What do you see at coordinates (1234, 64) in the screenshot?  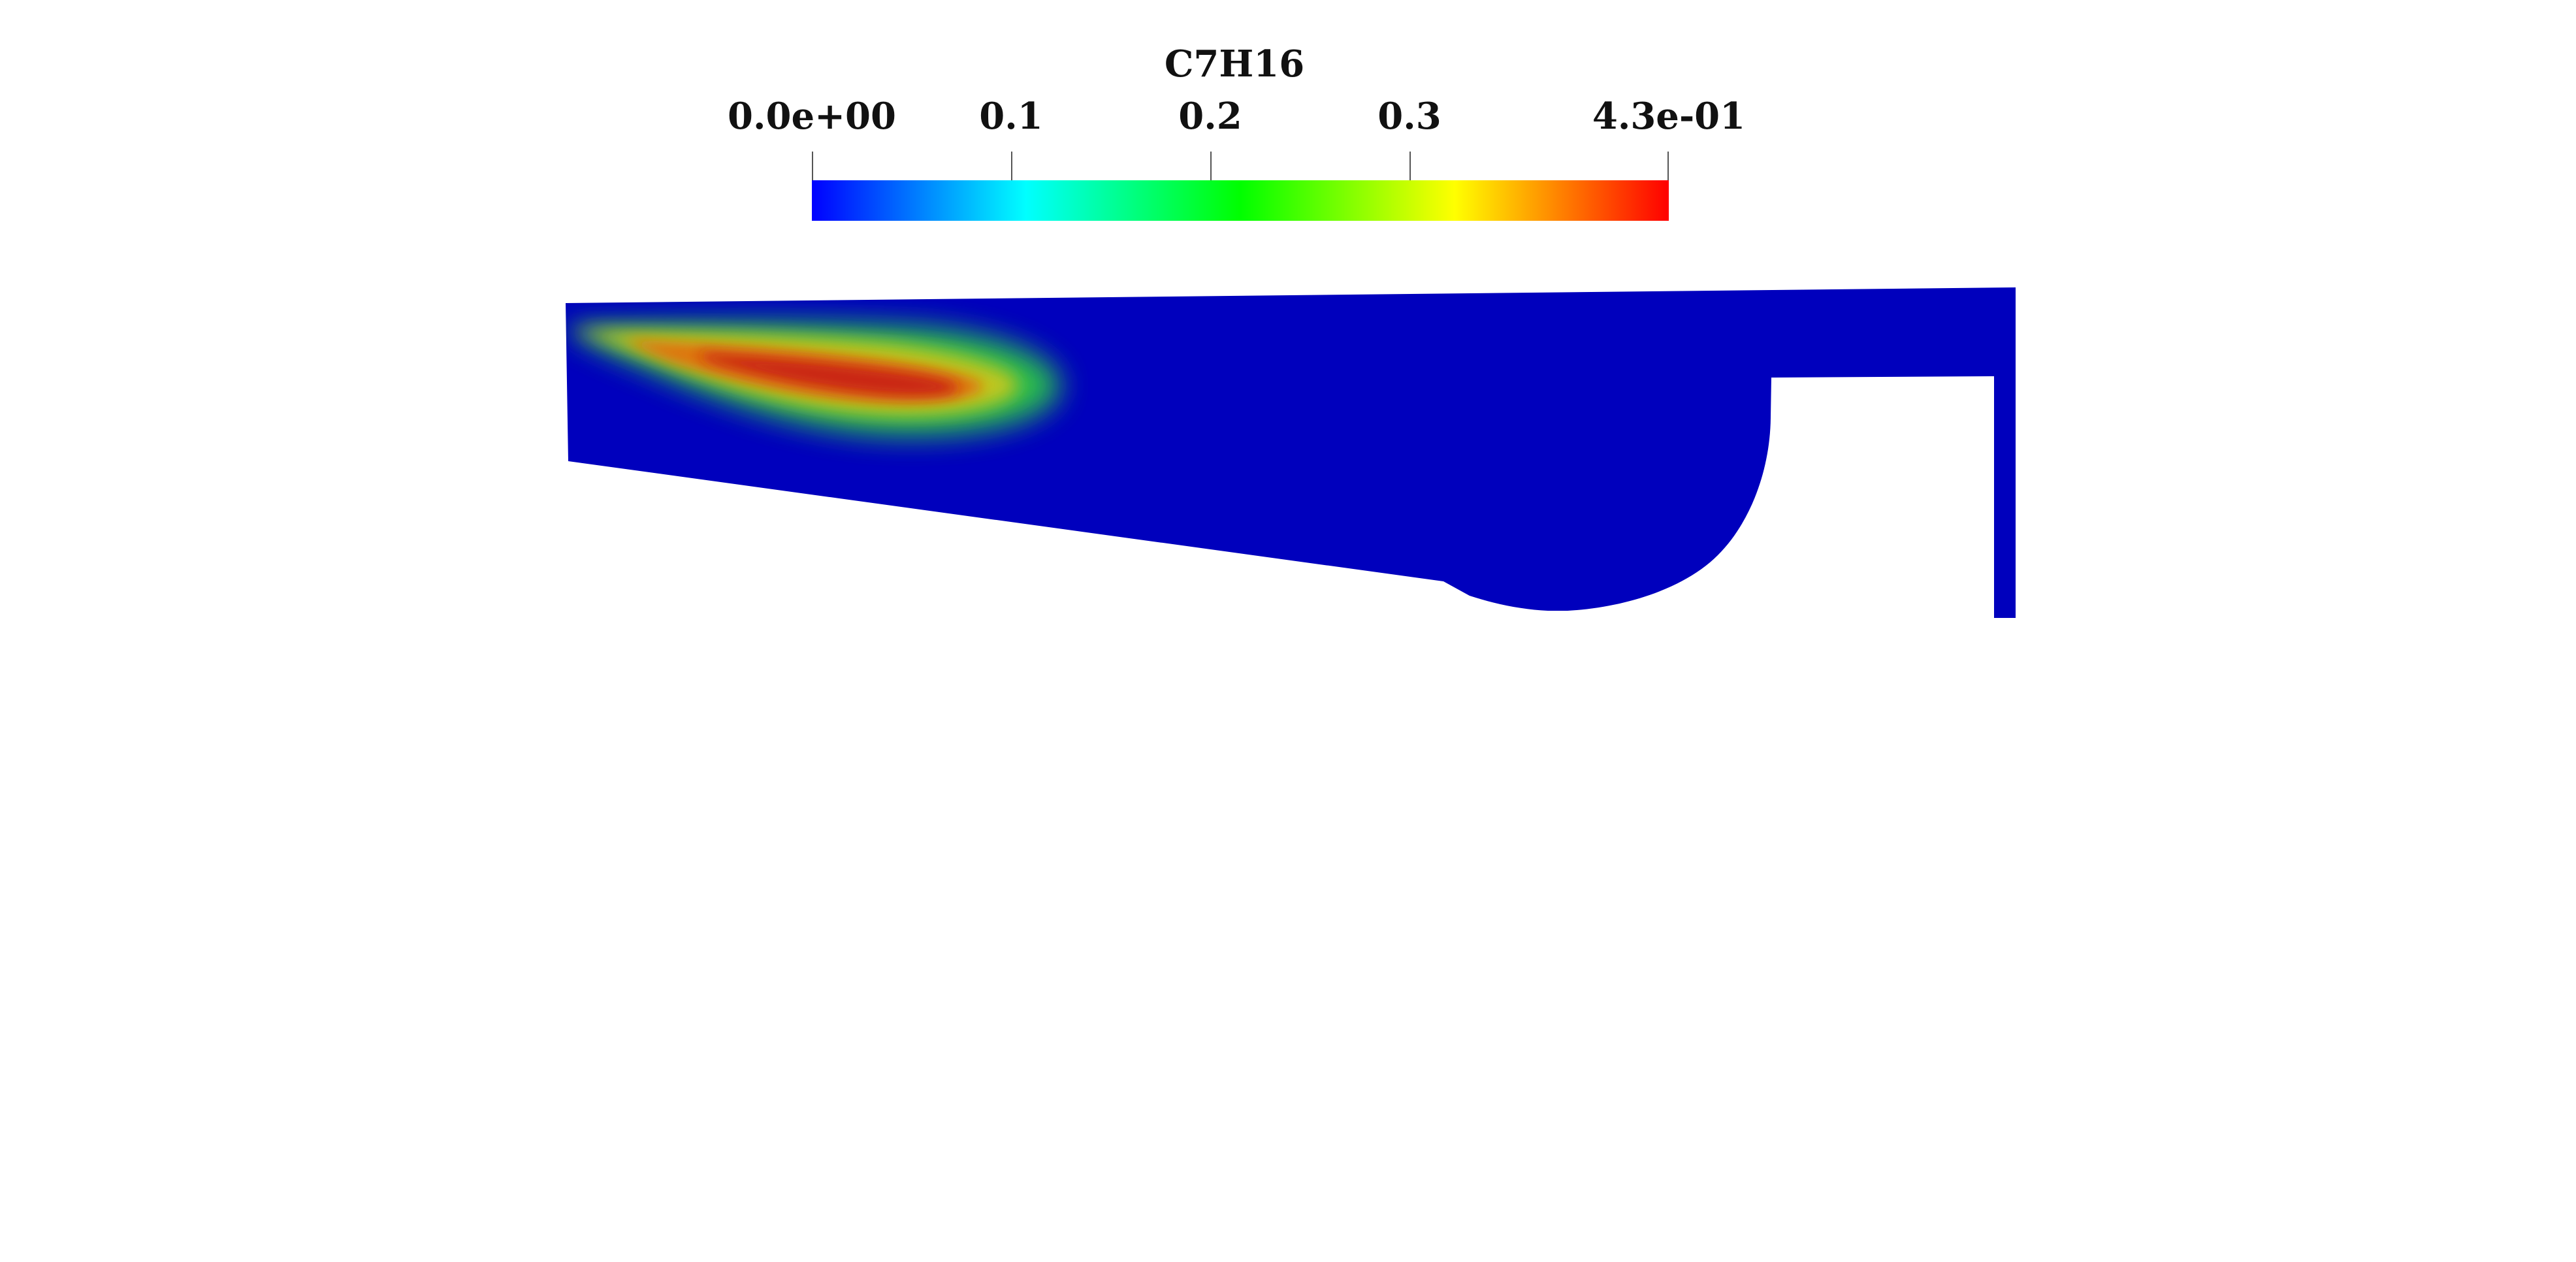 I see `legend-title: C7H16` at bounding box center [1234, 64].